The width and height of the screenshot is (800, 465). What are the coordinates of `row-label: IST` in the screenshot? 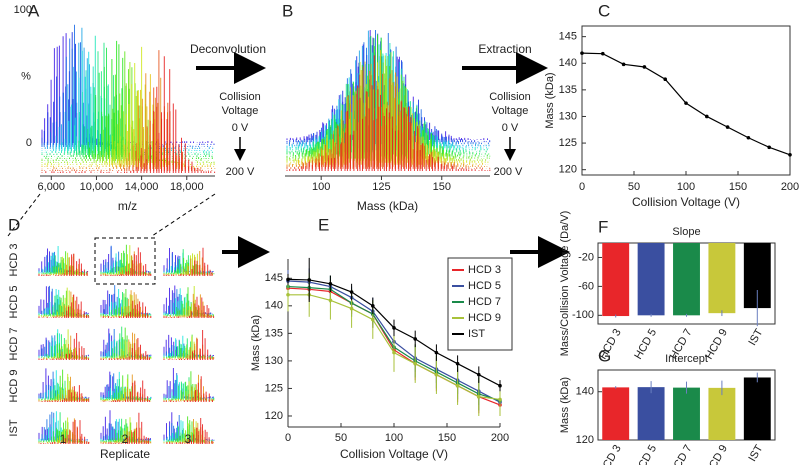 It's located at (14, 427).